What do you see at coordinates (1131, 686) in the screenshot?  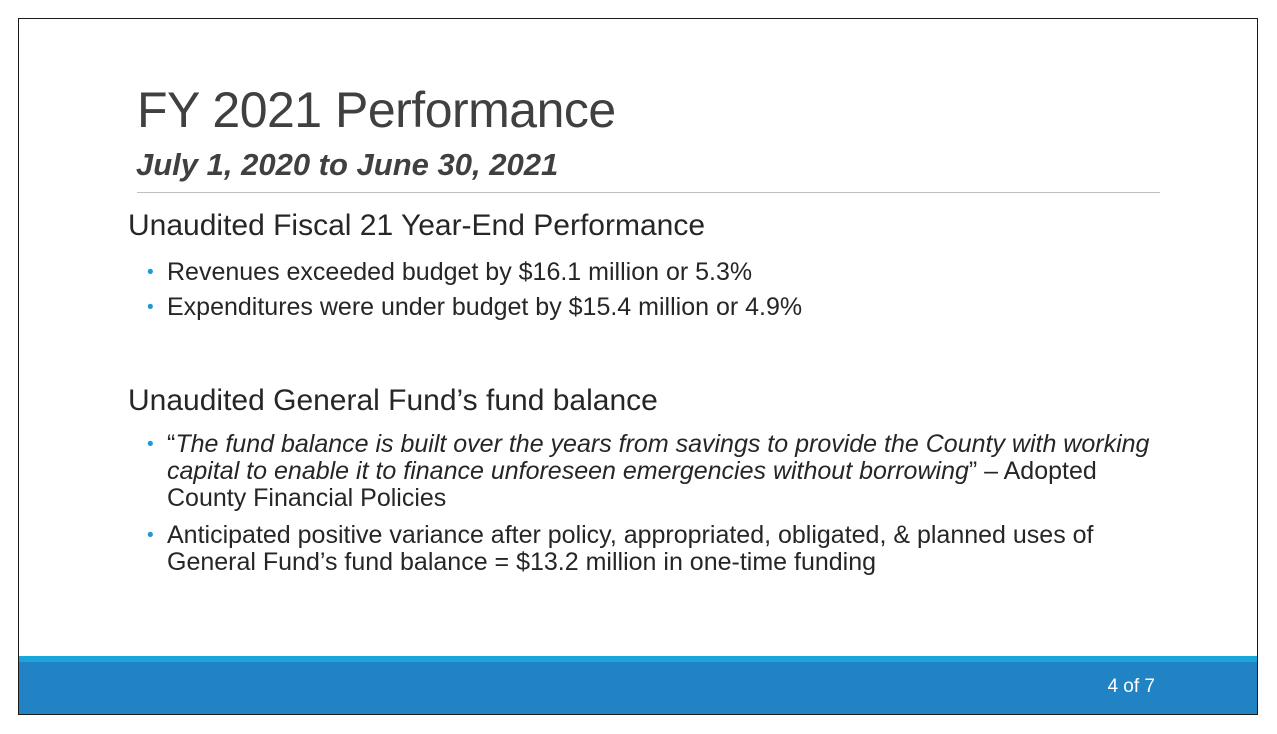 I see `page-number: 4 of 7` at bounding box center [1131, 686].